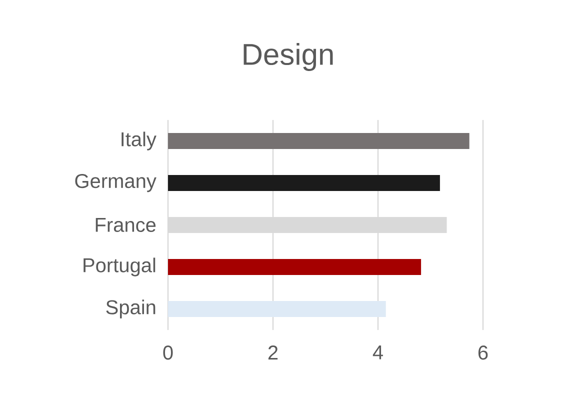  What do you see at coordinates (131, 309) in the screenshot?
I see `y-tick-label: Spain` at bounding box center [131, 309].